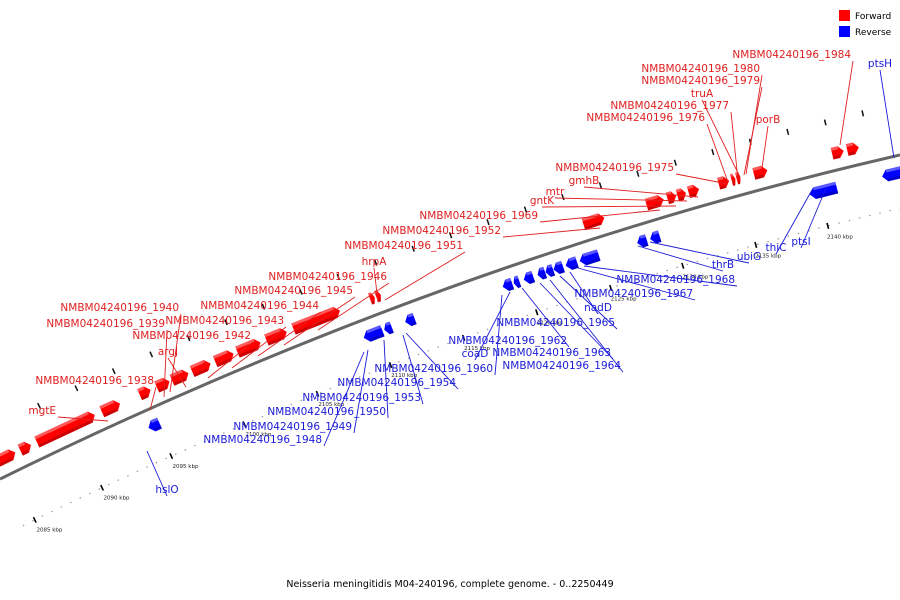 The image size is (900, 600). I want to click on legend-item-reverse: Reverse, so click(865, 32).